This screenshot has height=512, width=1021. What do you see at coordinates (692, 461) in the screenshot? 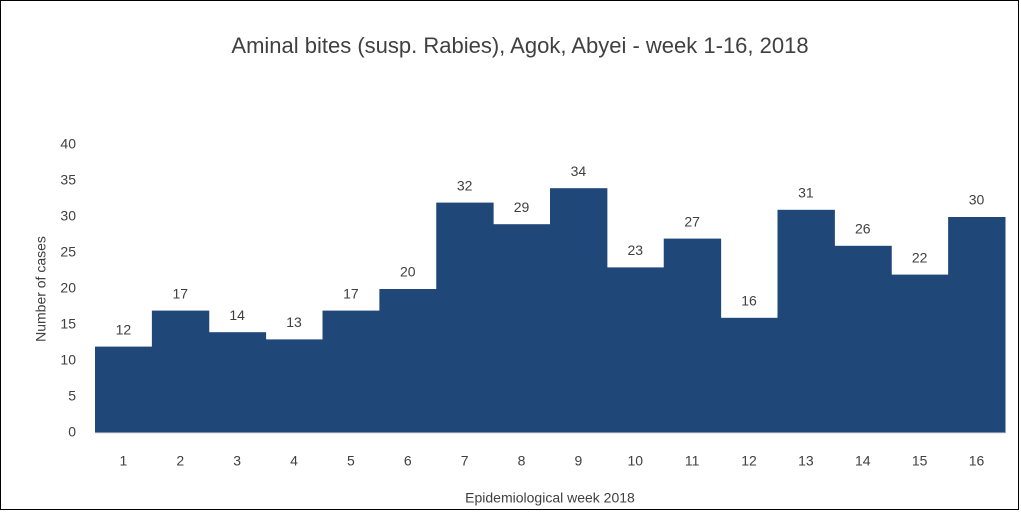
I see `x-tick-label: 11` at bounding box center [692, 461].